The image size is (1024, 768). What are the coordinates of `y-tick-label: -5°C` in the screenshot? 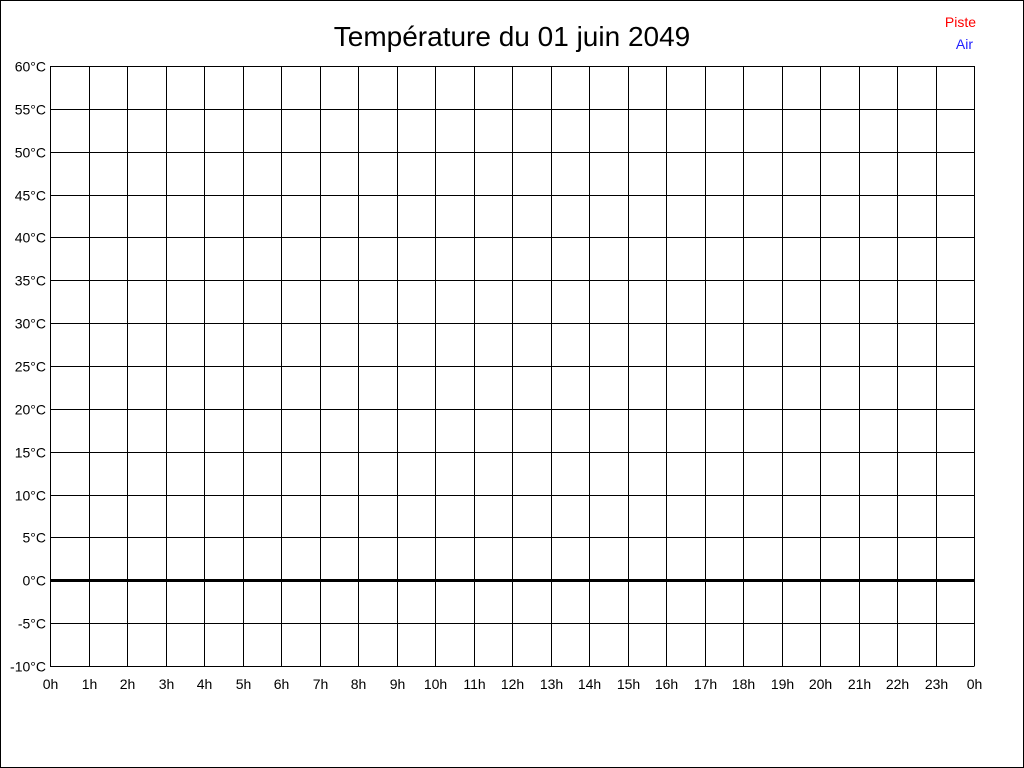 It's located at (32, 624).